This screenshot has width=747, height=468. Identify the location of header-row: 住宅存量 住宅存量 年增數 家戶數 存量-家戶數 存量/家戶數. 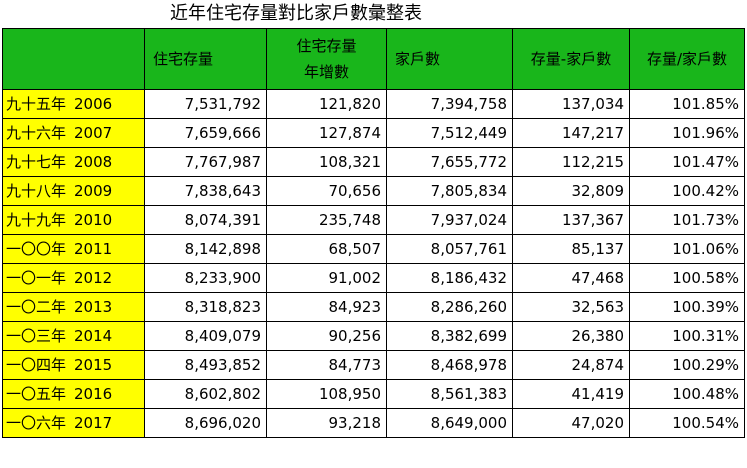
(373, 59).